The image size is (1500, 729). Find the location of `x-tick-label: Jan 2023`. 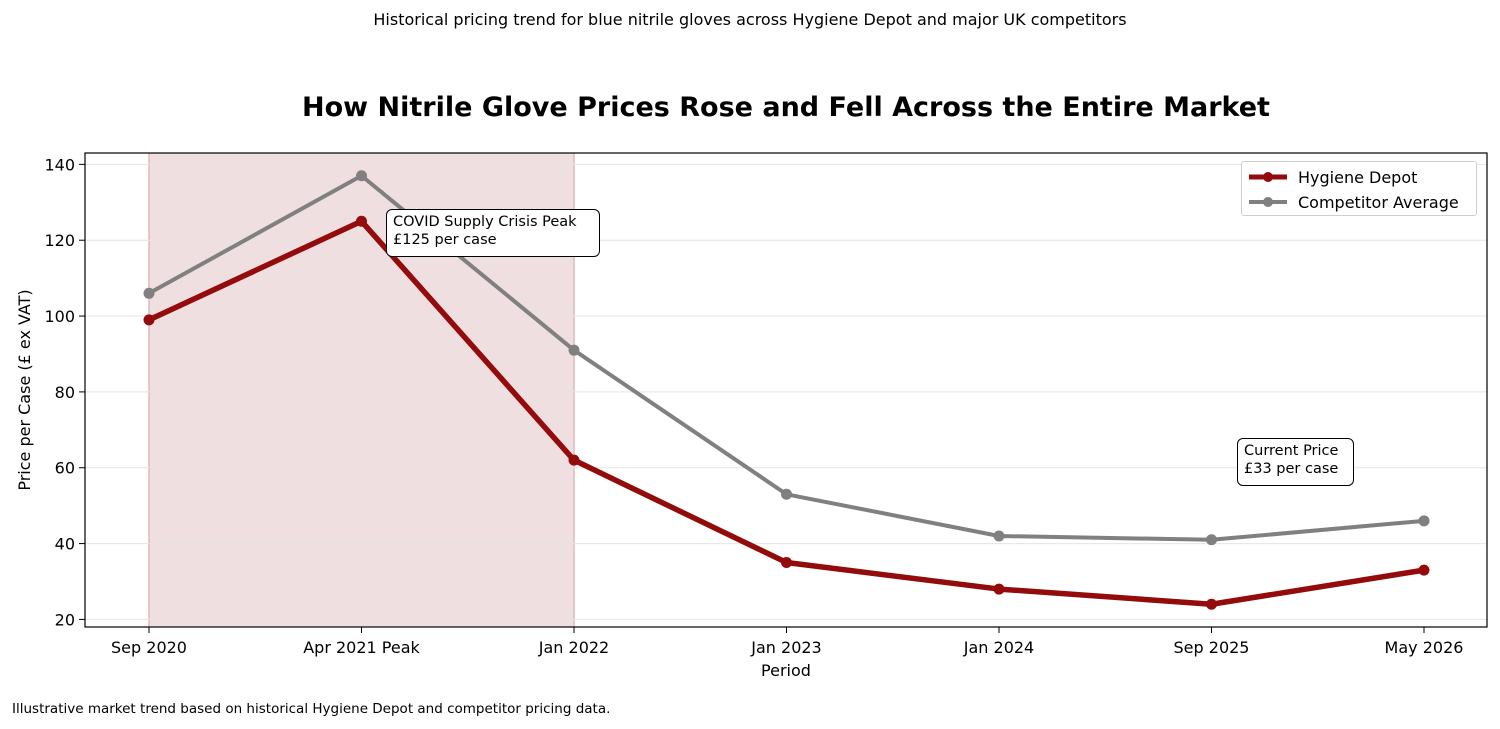

x-tick-label: Jan 2023 is located at coordinates (785, 647).